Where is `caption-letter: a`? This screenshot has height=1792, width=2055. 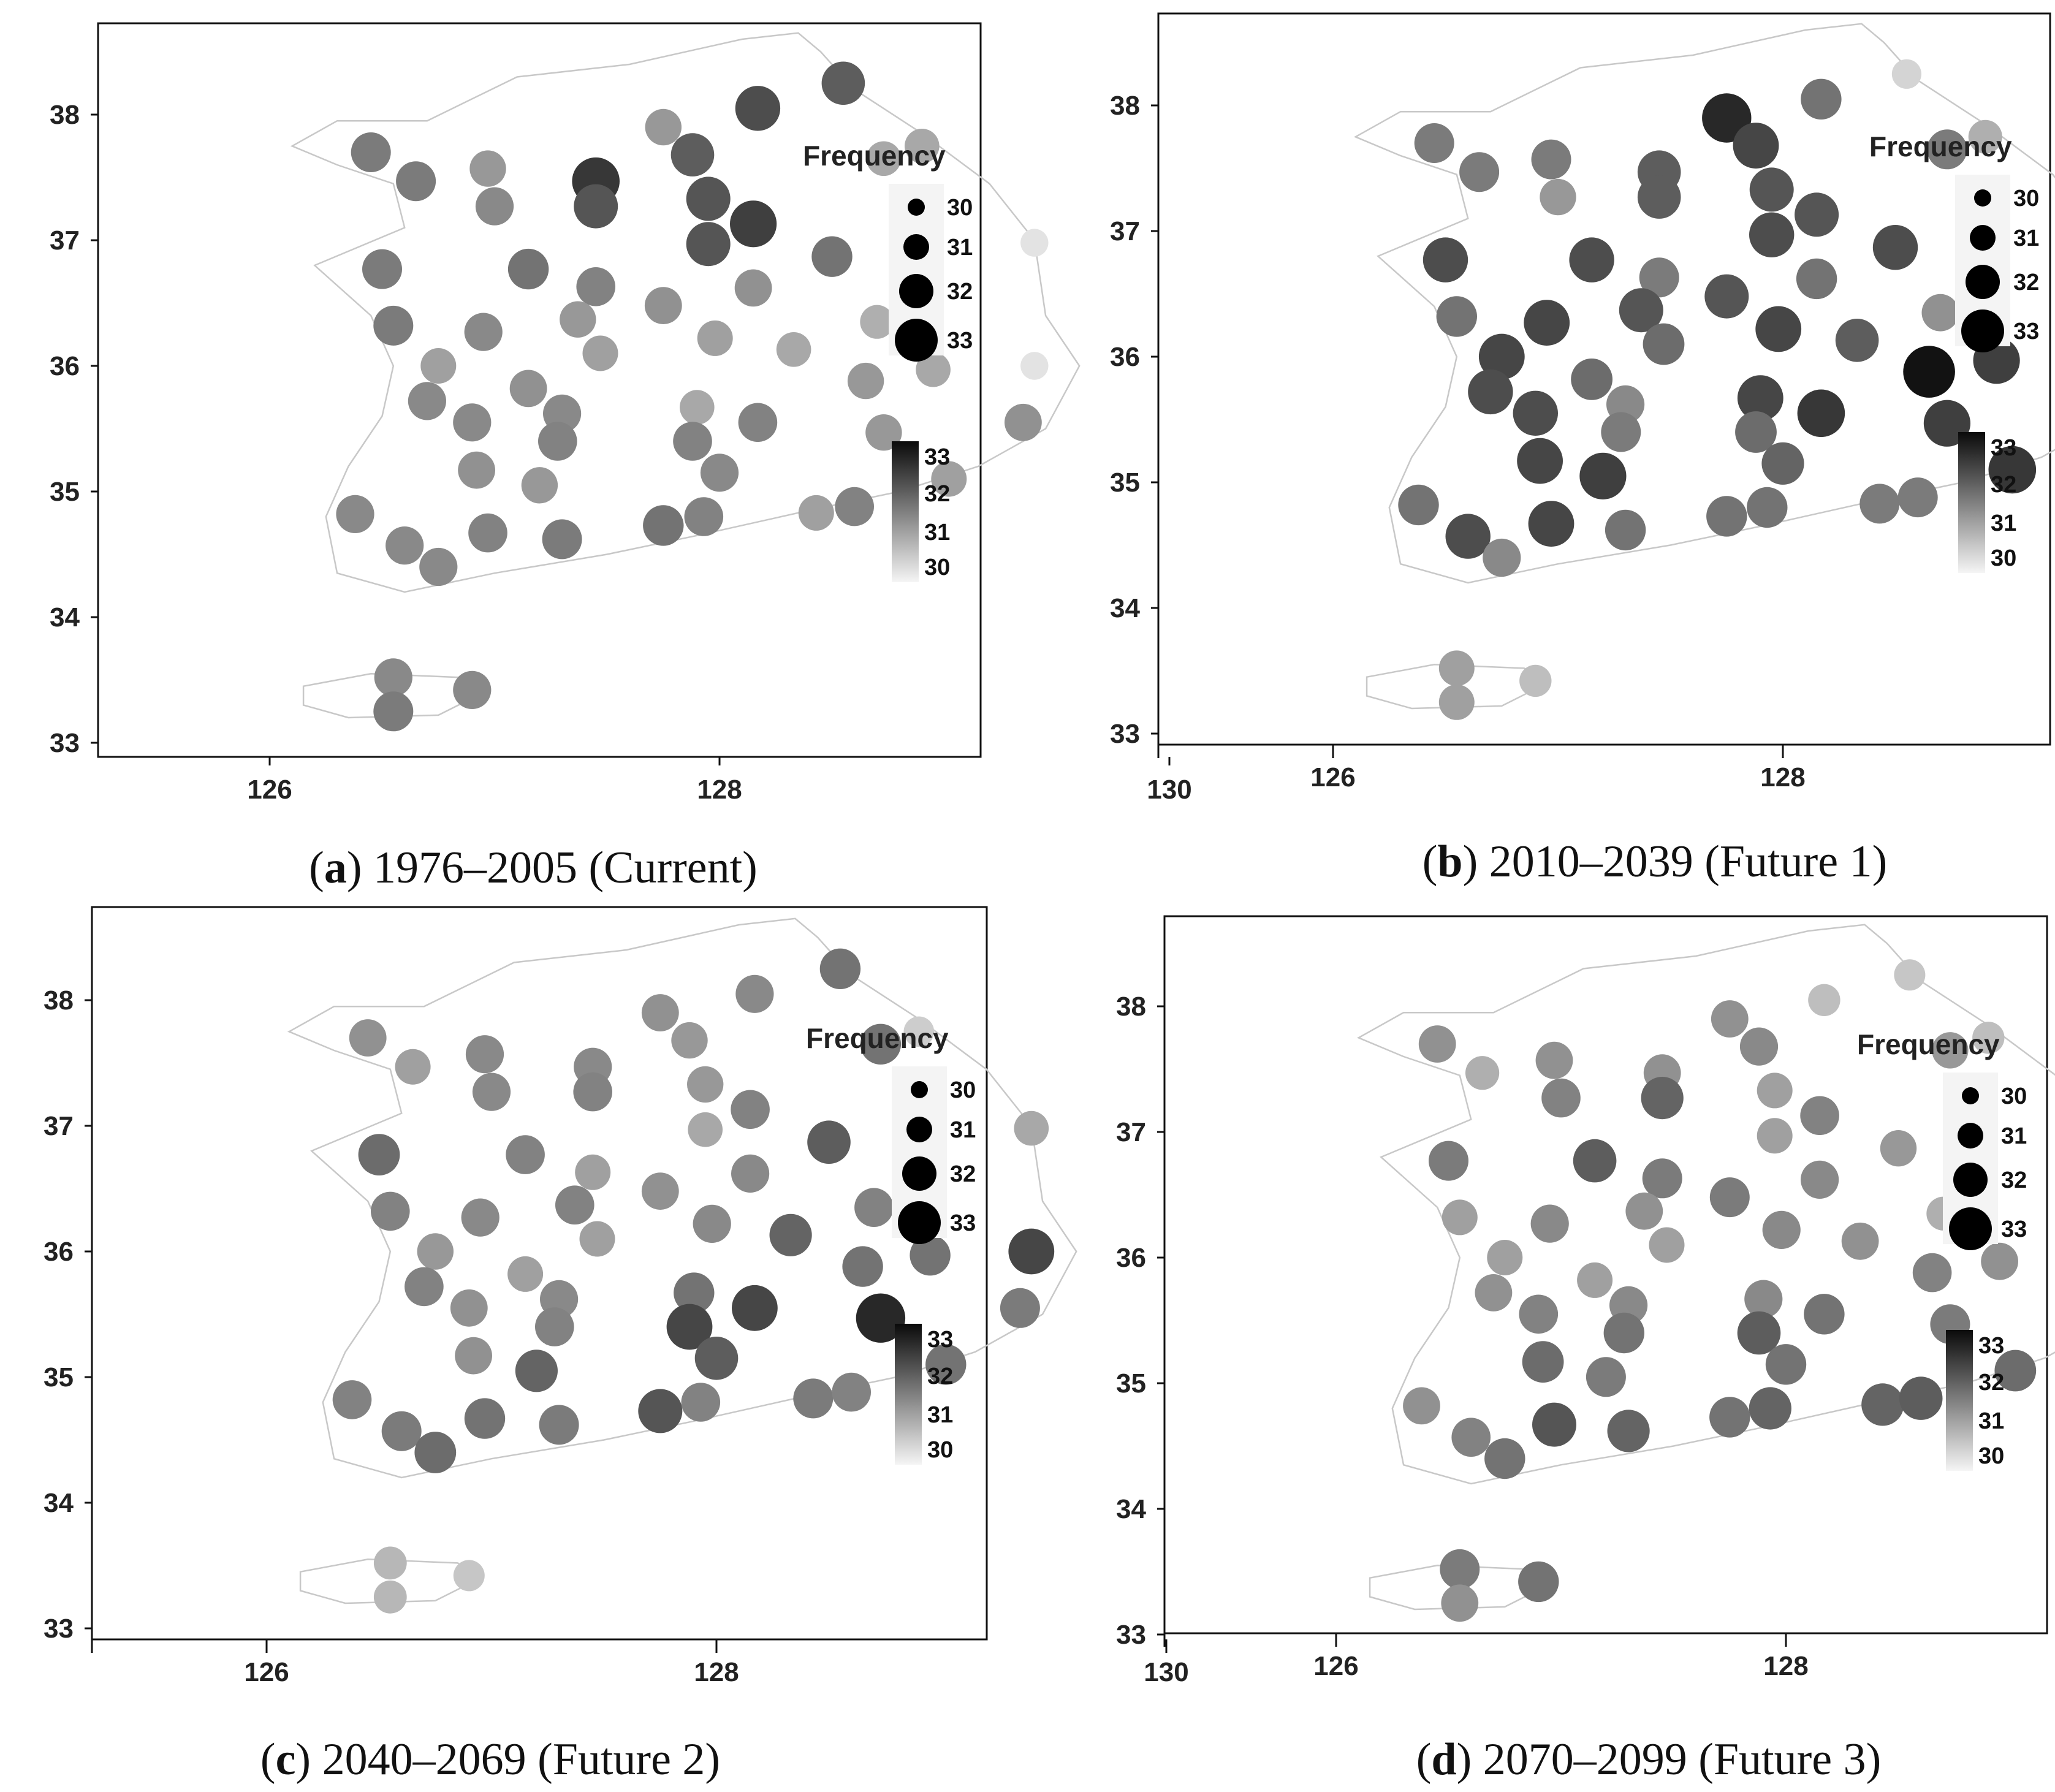 caption-letter: a is located at coordinates (335, 868).